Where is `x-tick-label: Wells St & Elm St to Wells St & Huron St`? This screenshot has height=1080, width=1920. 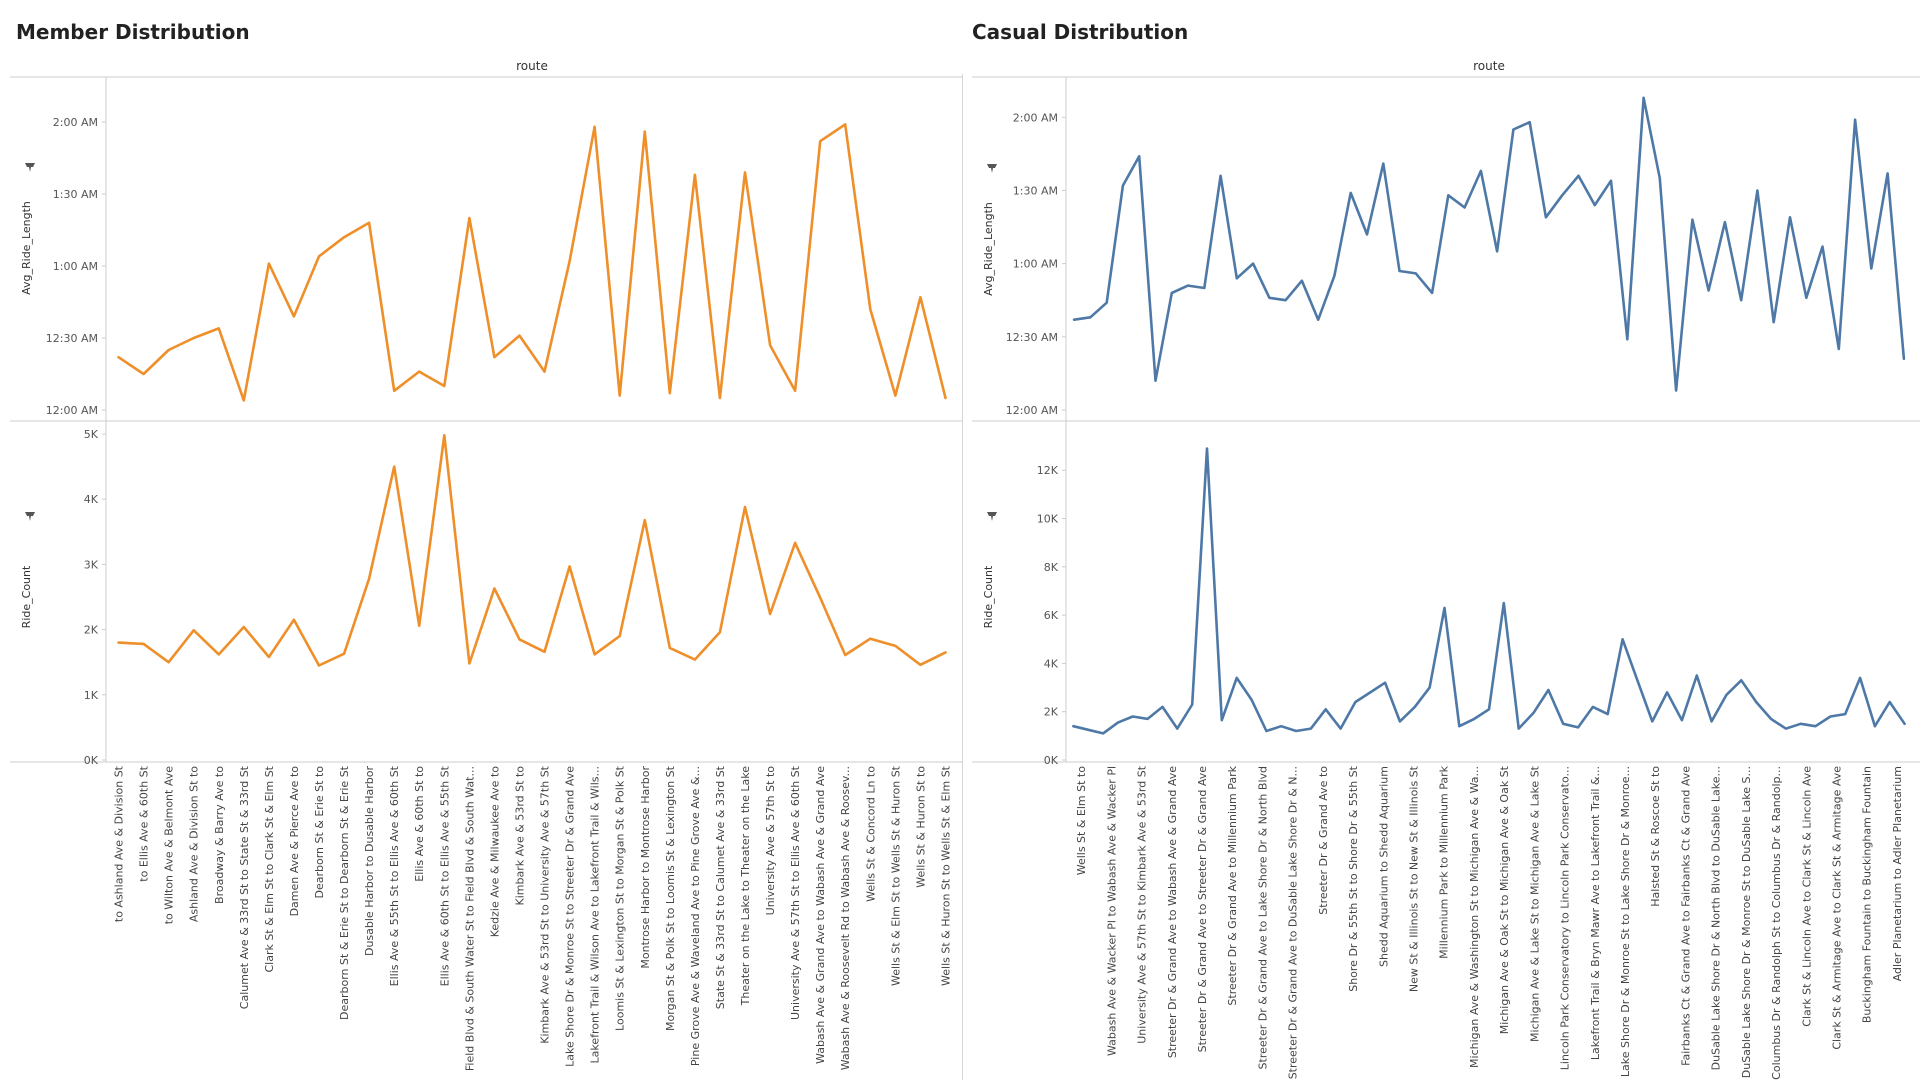 x-tick-label: Wells St & Elm St to Wells St & Huron St is located at coordinates (895, 875).